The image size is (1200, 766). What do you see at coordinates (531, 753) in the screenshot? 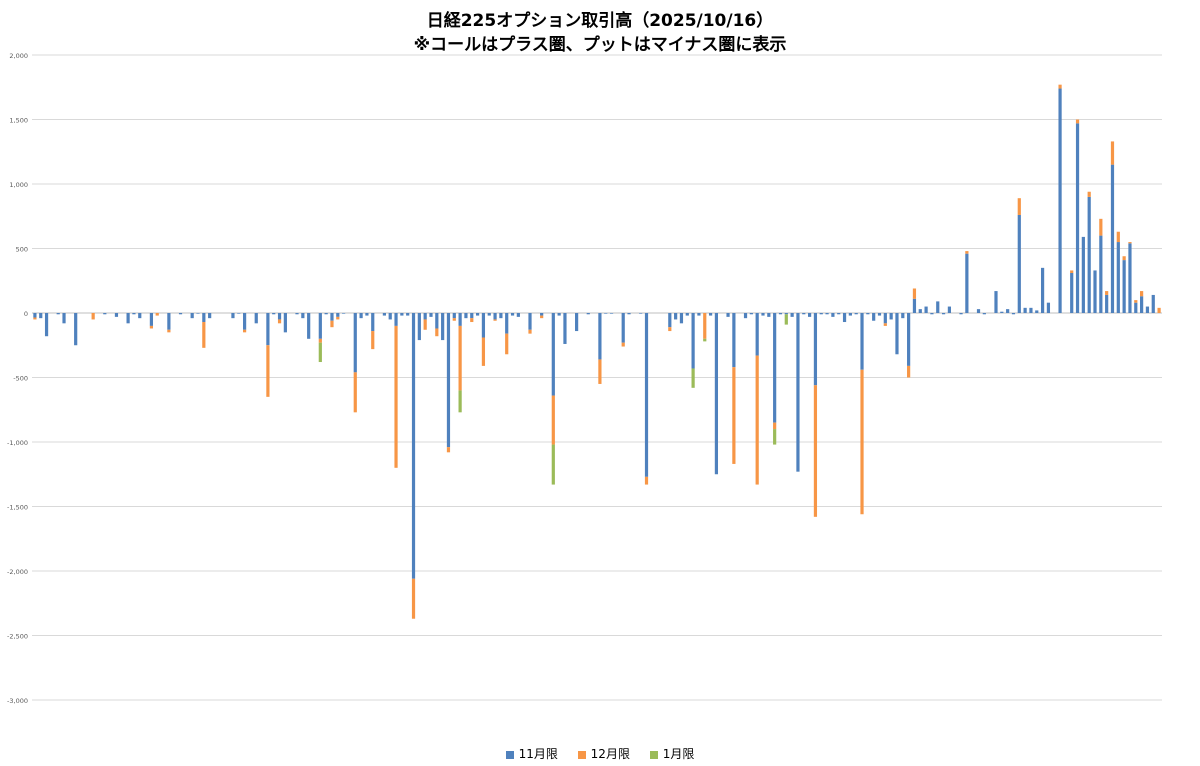
I see `legend-item-nov: 11月限` at bounding box center [531, 753].